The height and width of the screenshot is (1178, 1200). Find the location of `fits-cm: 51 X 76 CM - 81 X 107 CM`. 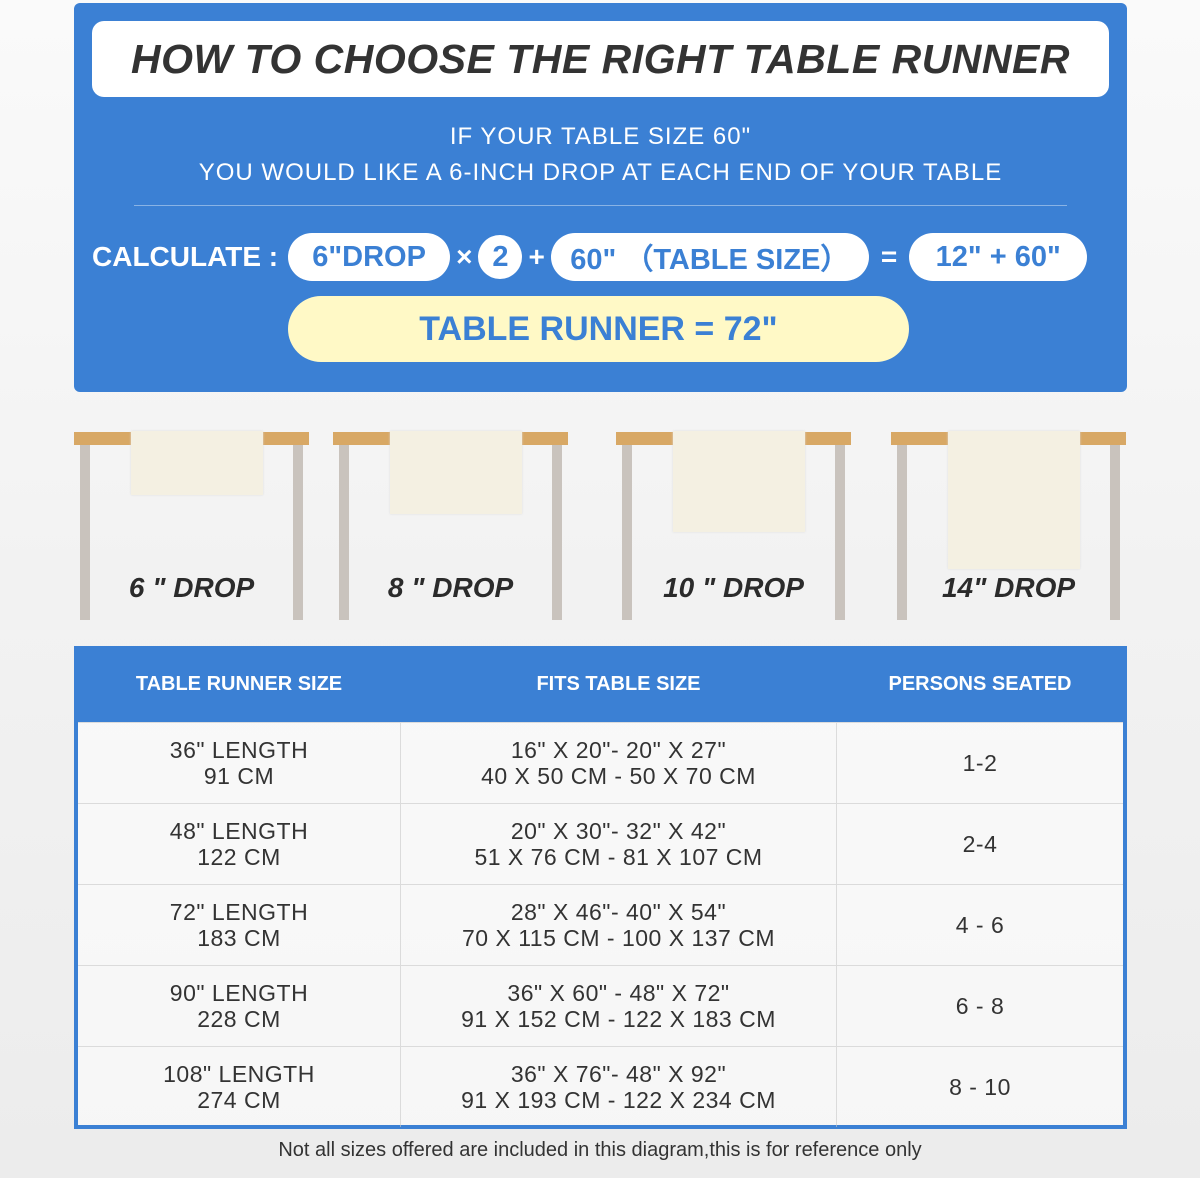

fits-cm: 51 X 76 CM - 81 X 107 CM is located at coordinates (618, 857).